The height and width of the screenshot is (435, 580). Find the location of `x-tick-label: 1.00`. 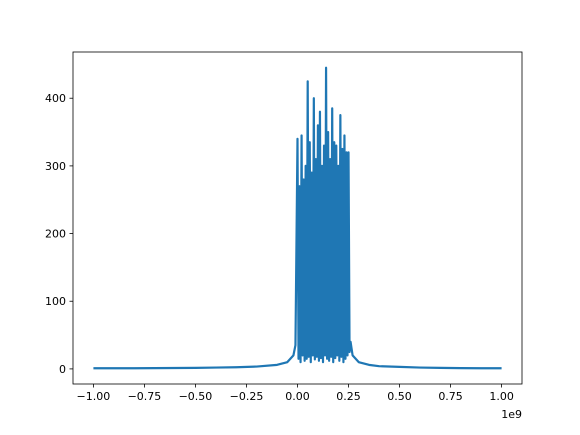

x-tick-label: 1.00 is located at coordinates (501, 396).